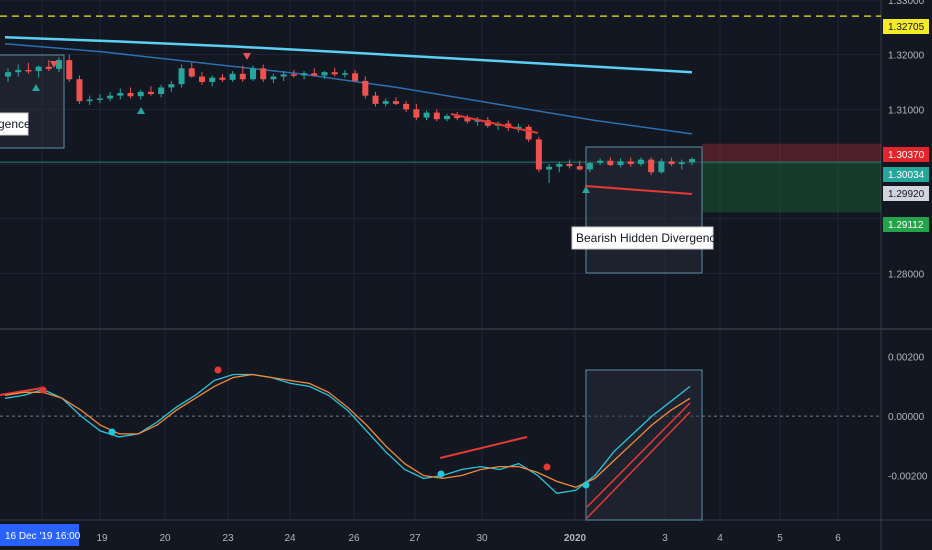 This screenshot has height=550, width=932. What do you see at coordinates (228, 538) in the screenshot?
I see `time-tick-label: 23` at bounding box center [228, 538].